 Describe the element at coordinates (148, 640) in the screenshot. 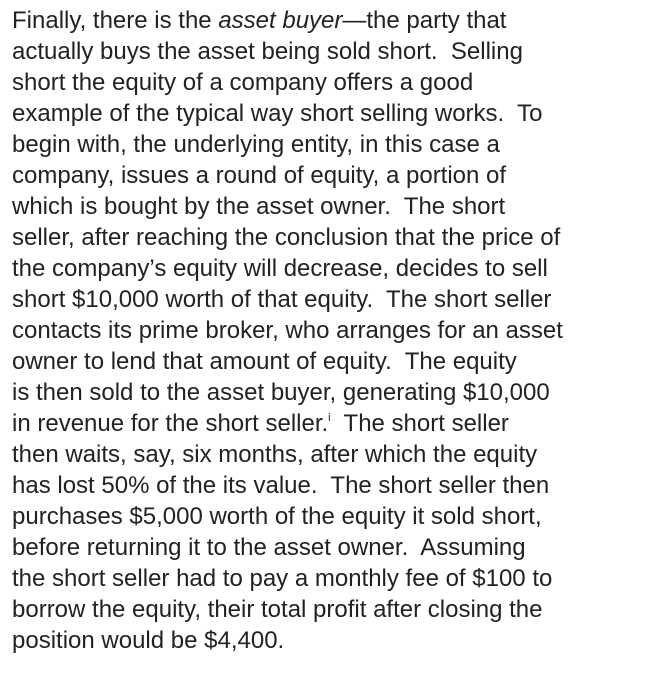

I see `text-run: position would be $4,400.` at that location.